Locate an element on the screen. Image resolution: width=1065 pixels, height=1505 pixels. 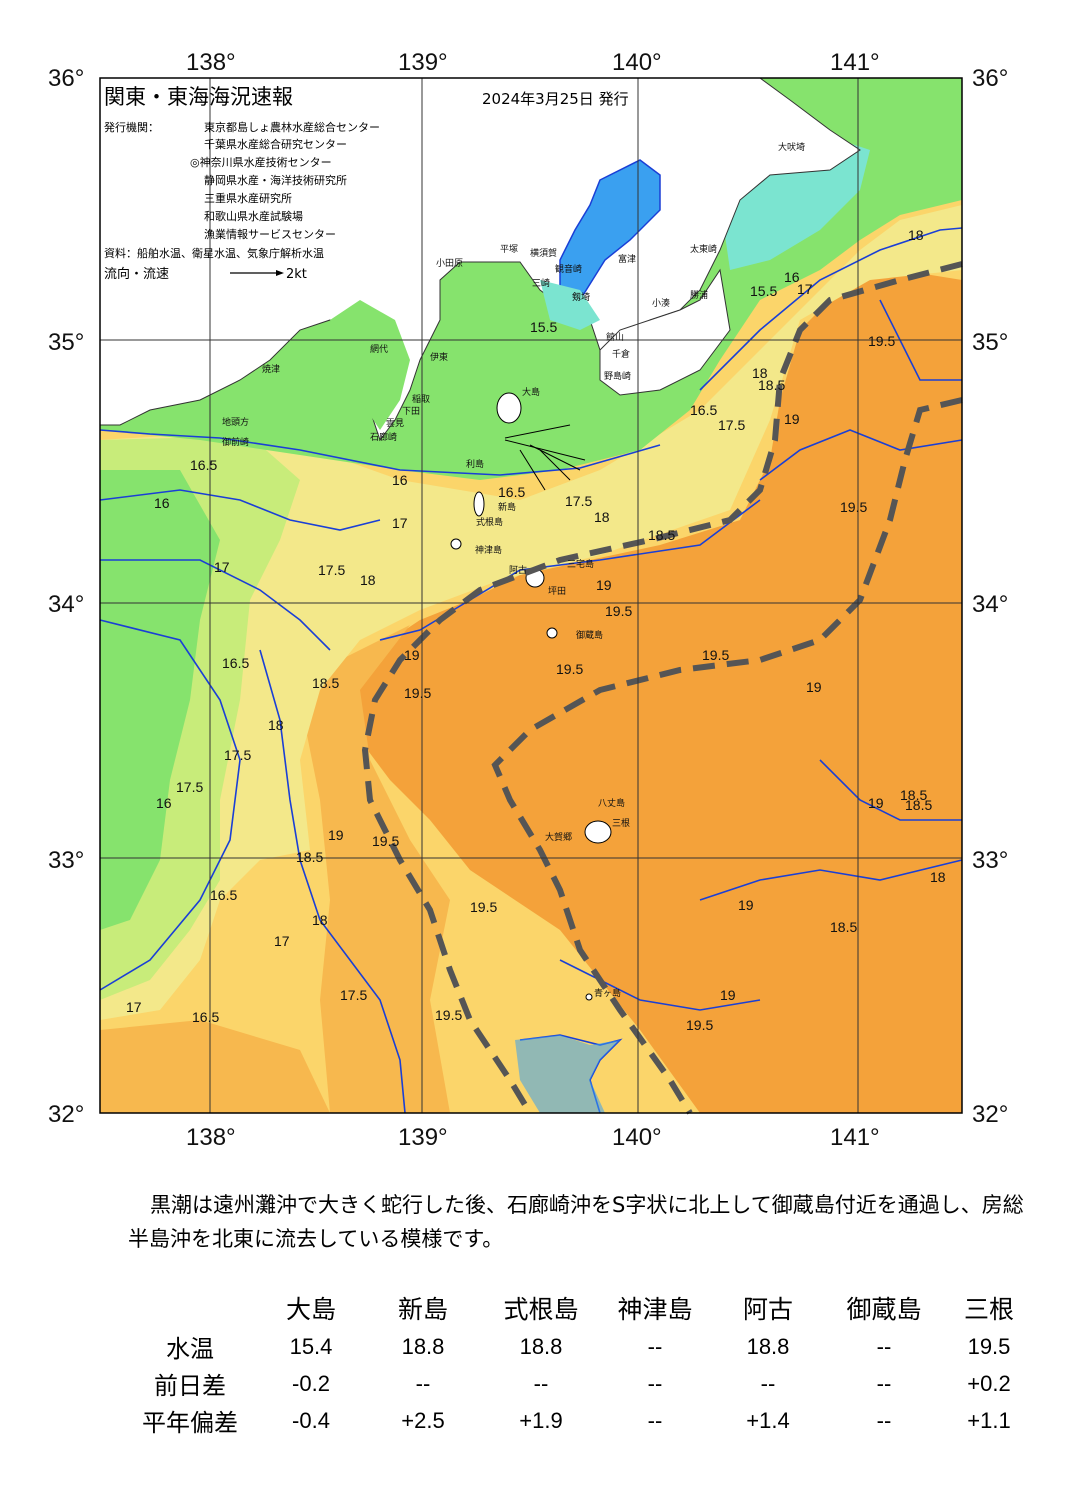
place-label: 阿古 is located at coordinates (518, 570).